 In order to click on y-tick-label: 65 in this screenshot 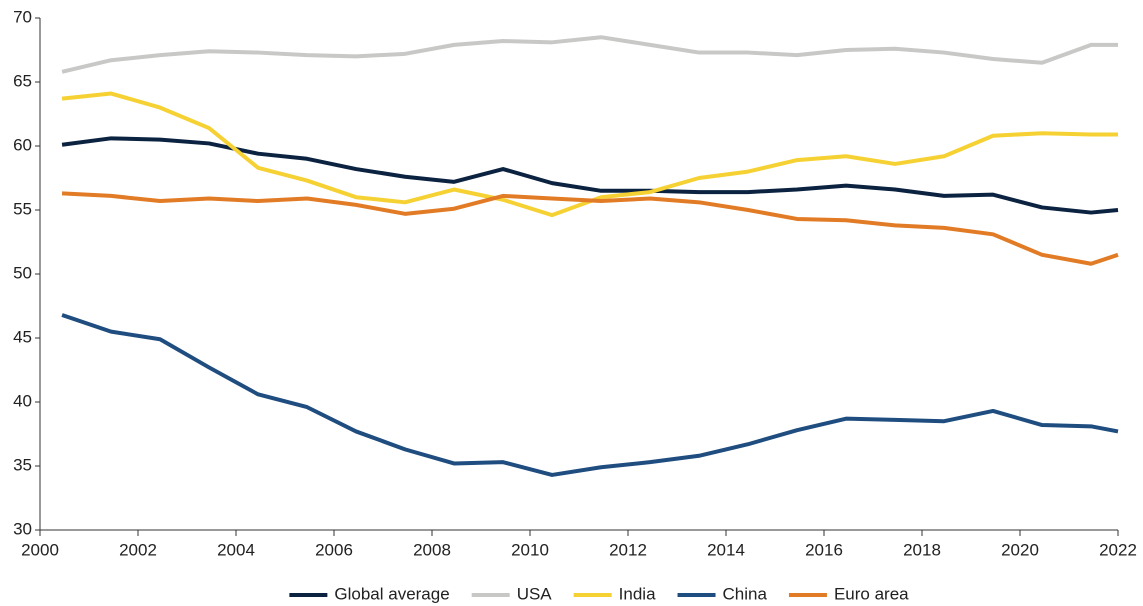, I will do `click(22, 80)`.